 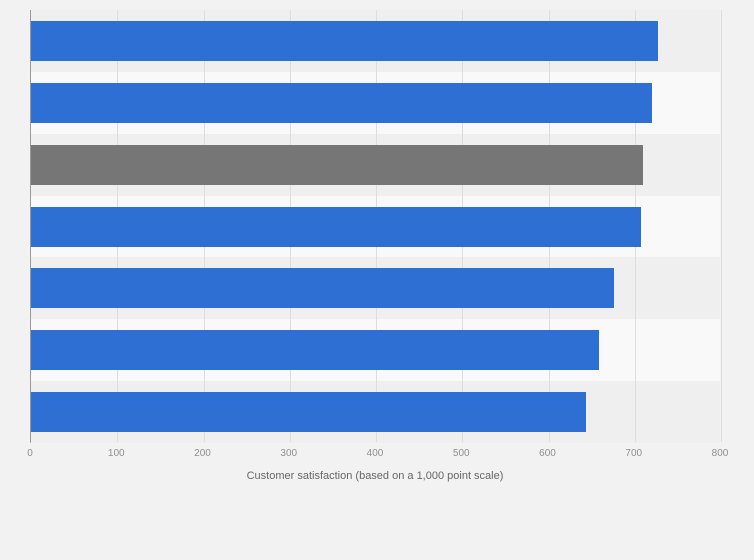 I want to click on x-tick-label: 800, so click(x=720, y=453).